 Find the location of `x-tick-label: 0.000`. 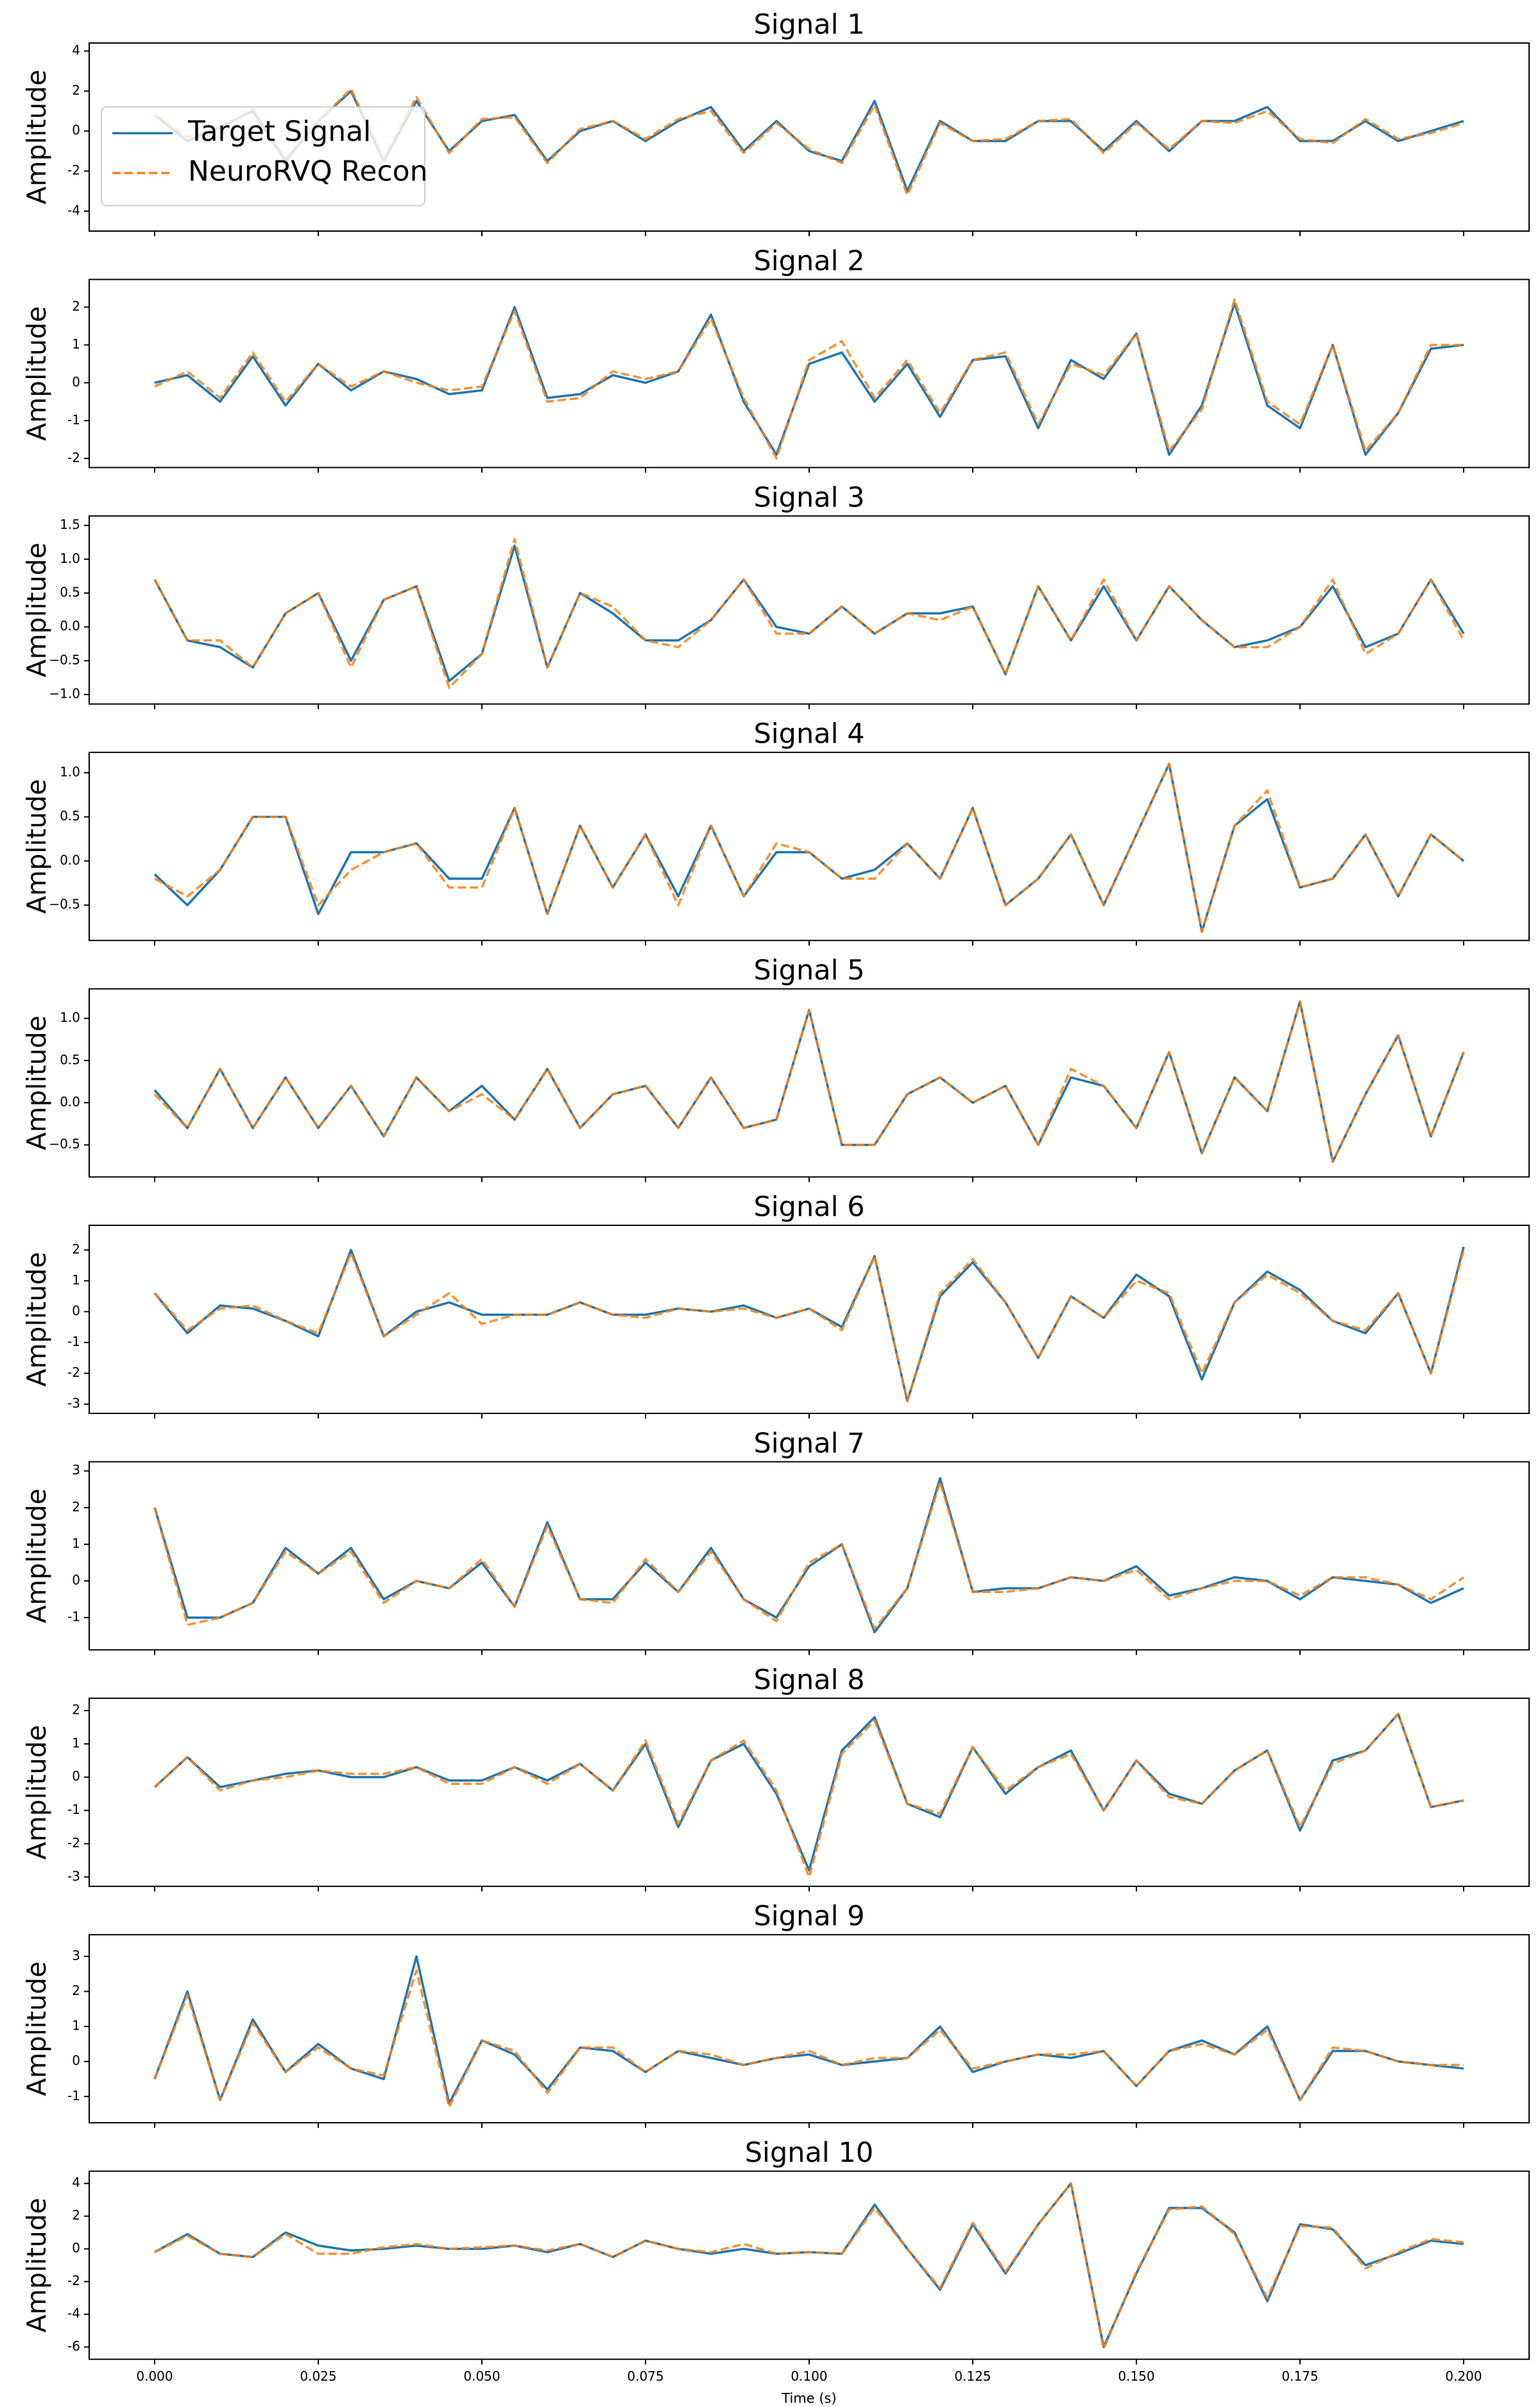

x-tick-label: 0.000 is located at coordinates (155, 2376).